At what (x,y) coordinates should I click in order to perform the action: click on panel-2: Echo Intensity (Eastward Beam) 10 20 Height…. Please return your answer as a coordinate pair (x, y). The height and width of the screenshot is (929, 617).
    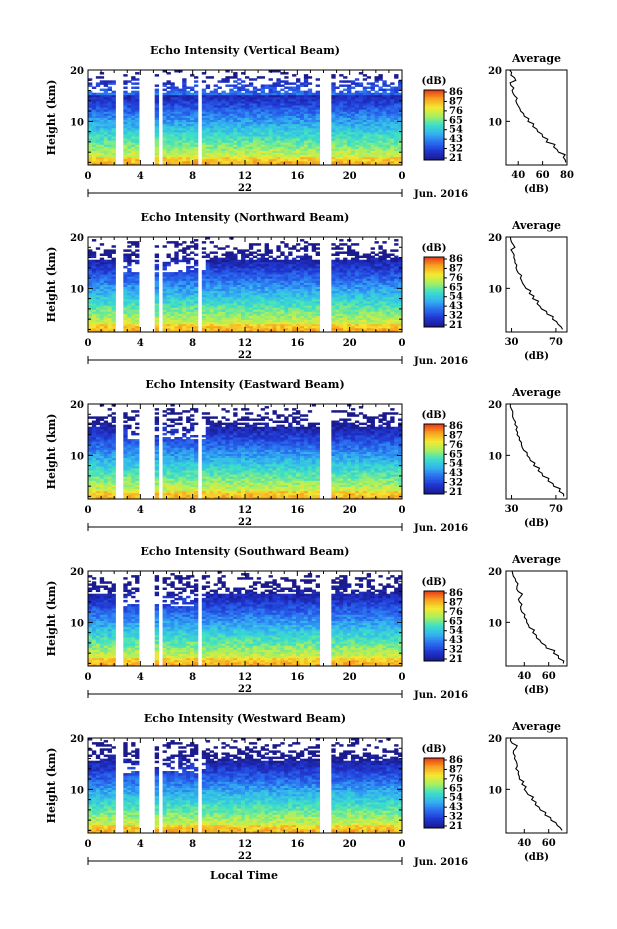
    Looking at the image, I should click on (306, 456).